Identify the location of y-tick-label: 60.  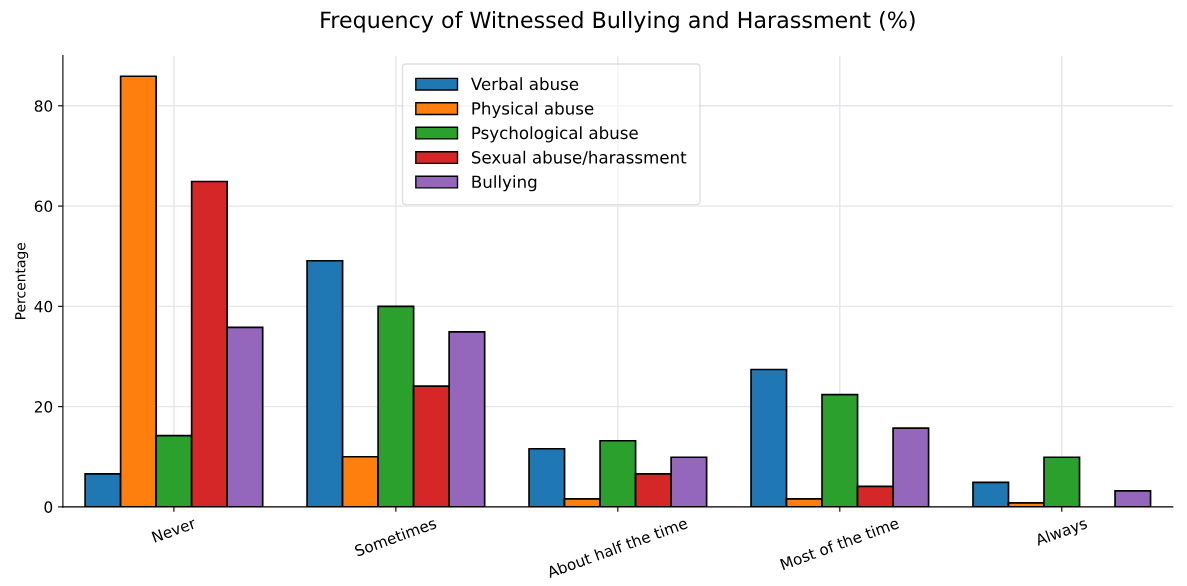
(43, 206).